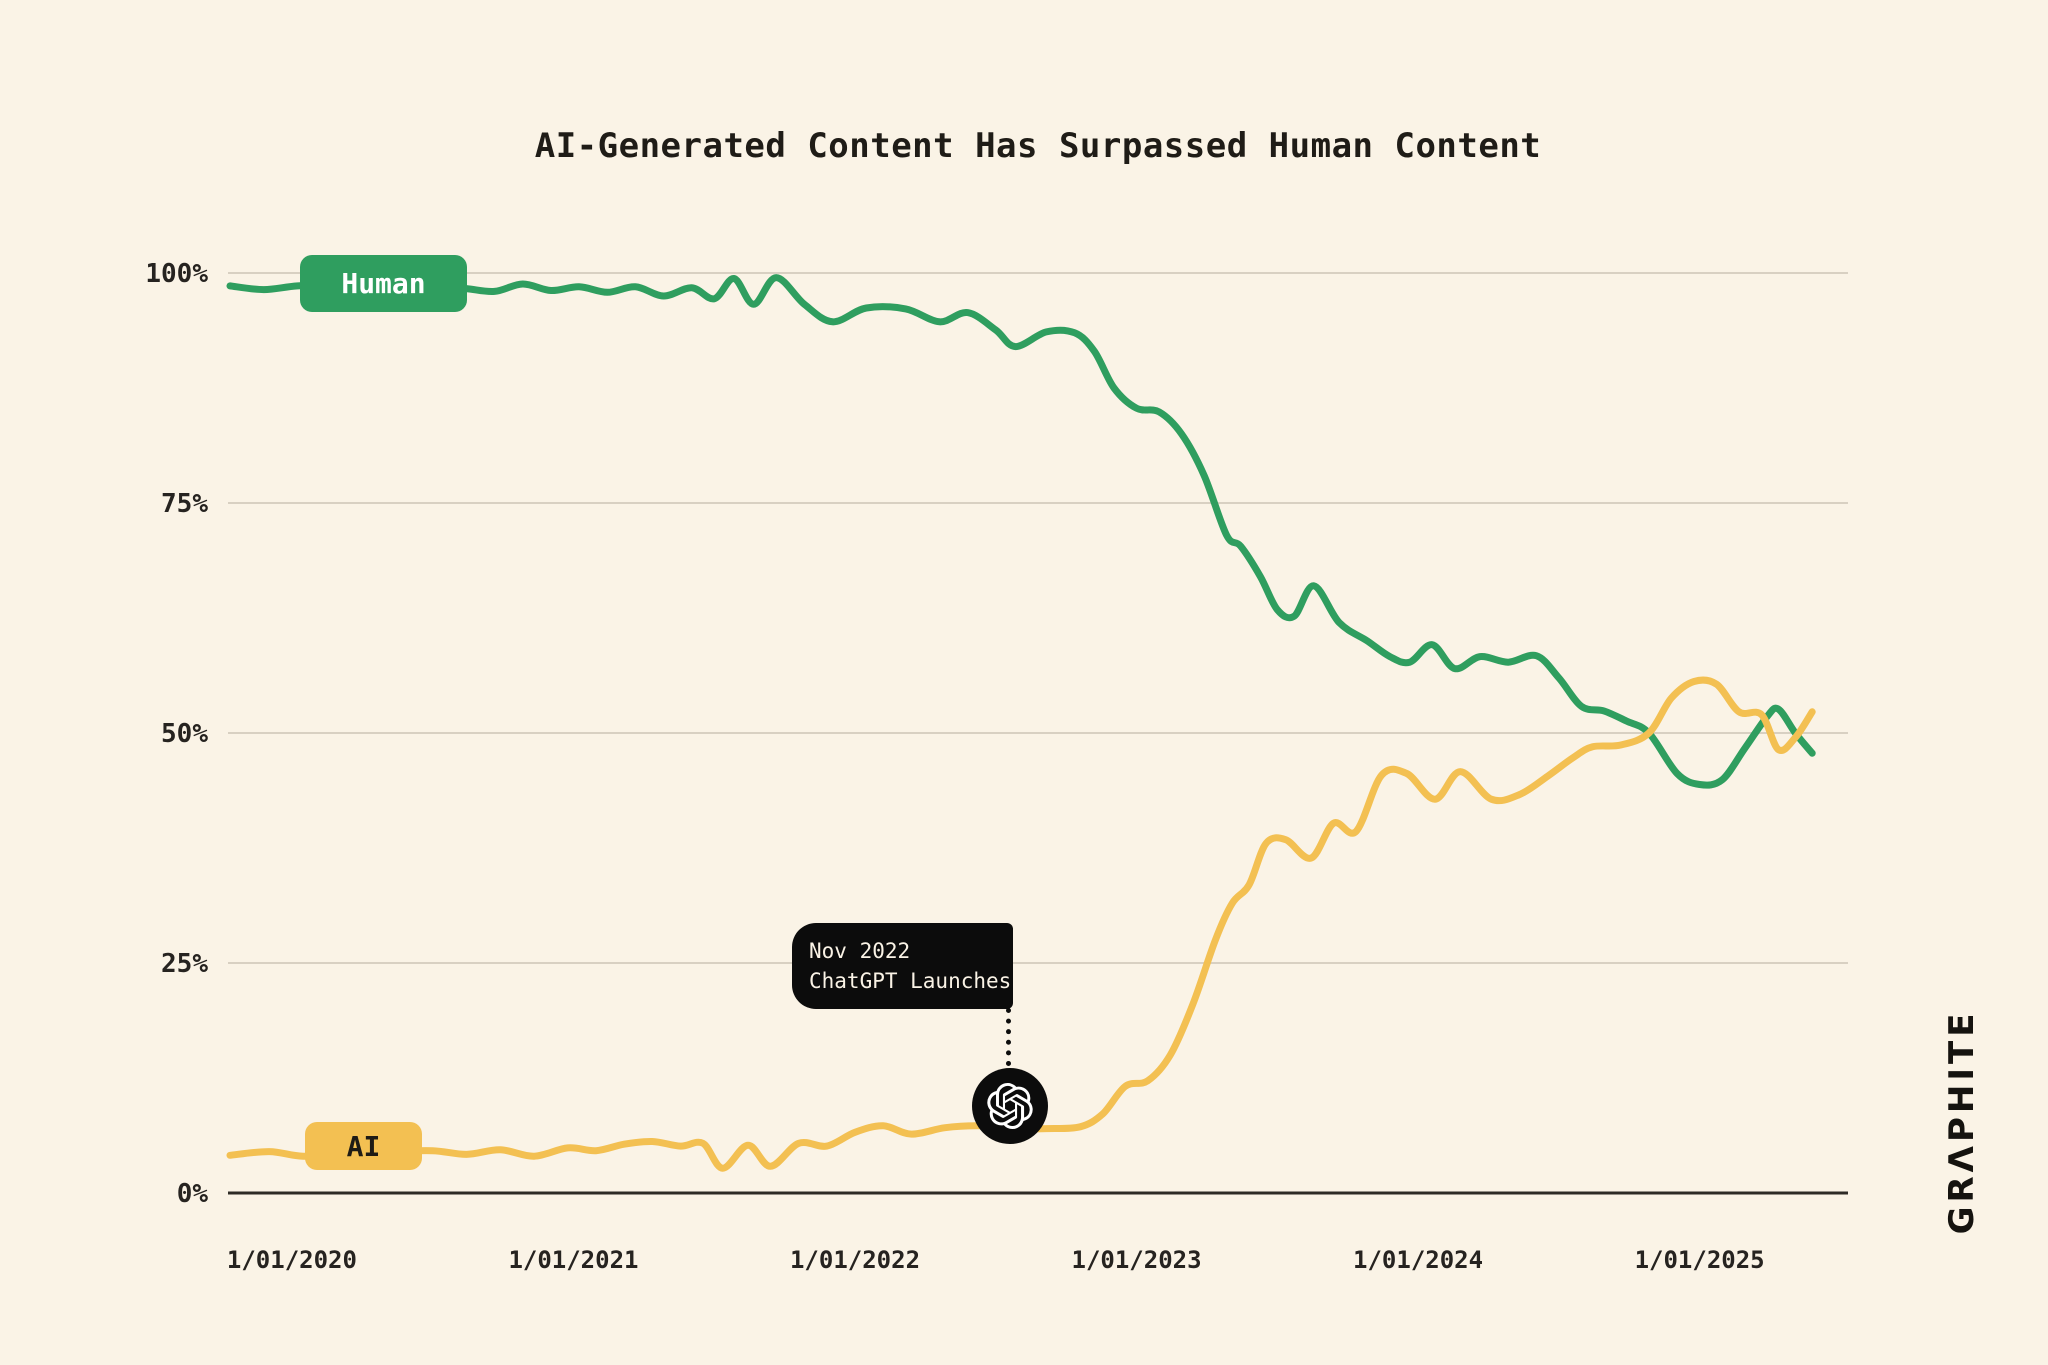 This screenshot has width=2048, height=1365. I want to click on ai-series-badge: AI, so click(363, 1146).